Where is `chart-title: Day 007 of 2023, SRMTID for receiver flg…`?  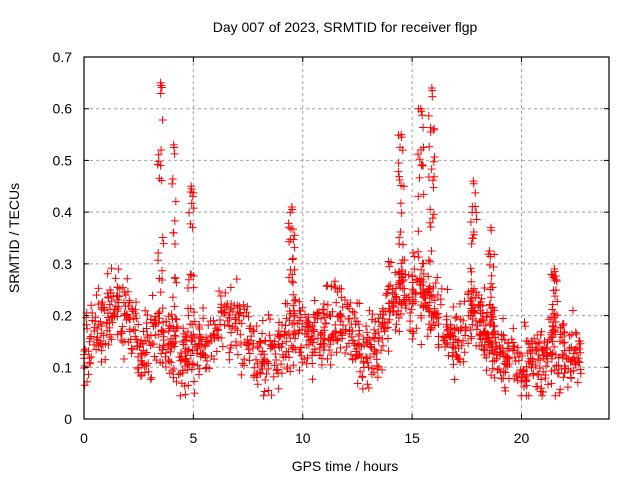 chart-title: Day 007 of 2023, SRMTID for receiver flg… is located at coordinates (345, 27).